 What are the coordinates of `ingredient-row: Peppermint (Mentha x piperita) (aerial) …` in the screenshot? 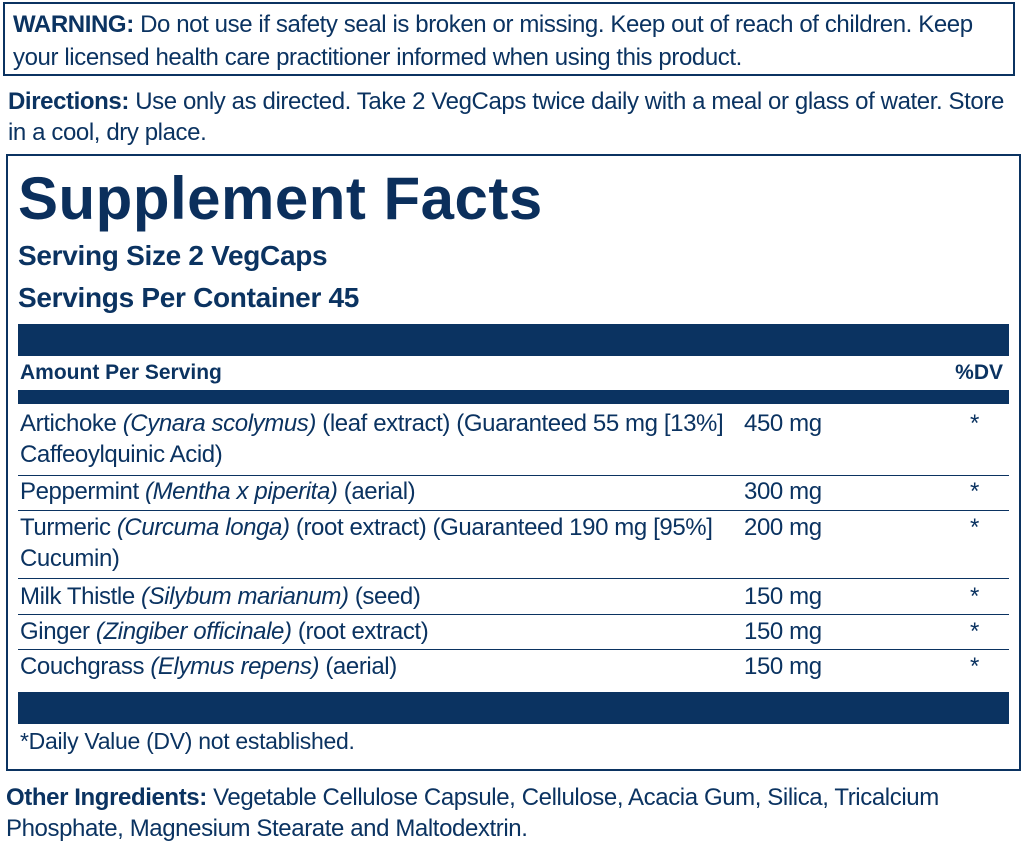 It's located at (513, 493).